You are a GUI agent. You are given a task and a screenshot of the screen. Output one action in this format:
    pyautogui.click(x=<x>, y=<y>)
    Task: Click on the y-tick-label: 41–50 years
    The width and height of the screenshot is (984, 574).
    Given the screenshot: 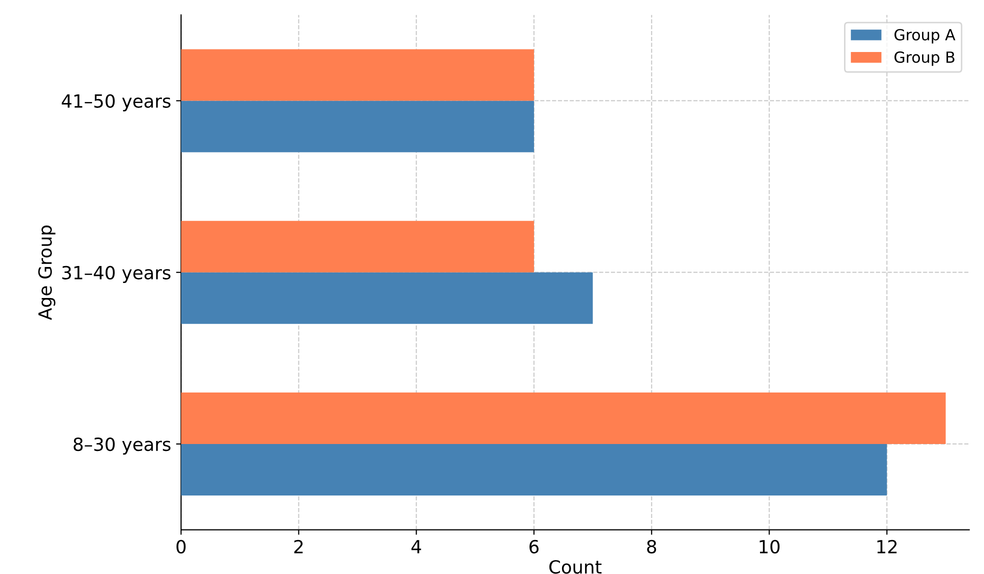 What is the action you would take?
    pyautogui.click(x=116, y=103)
    